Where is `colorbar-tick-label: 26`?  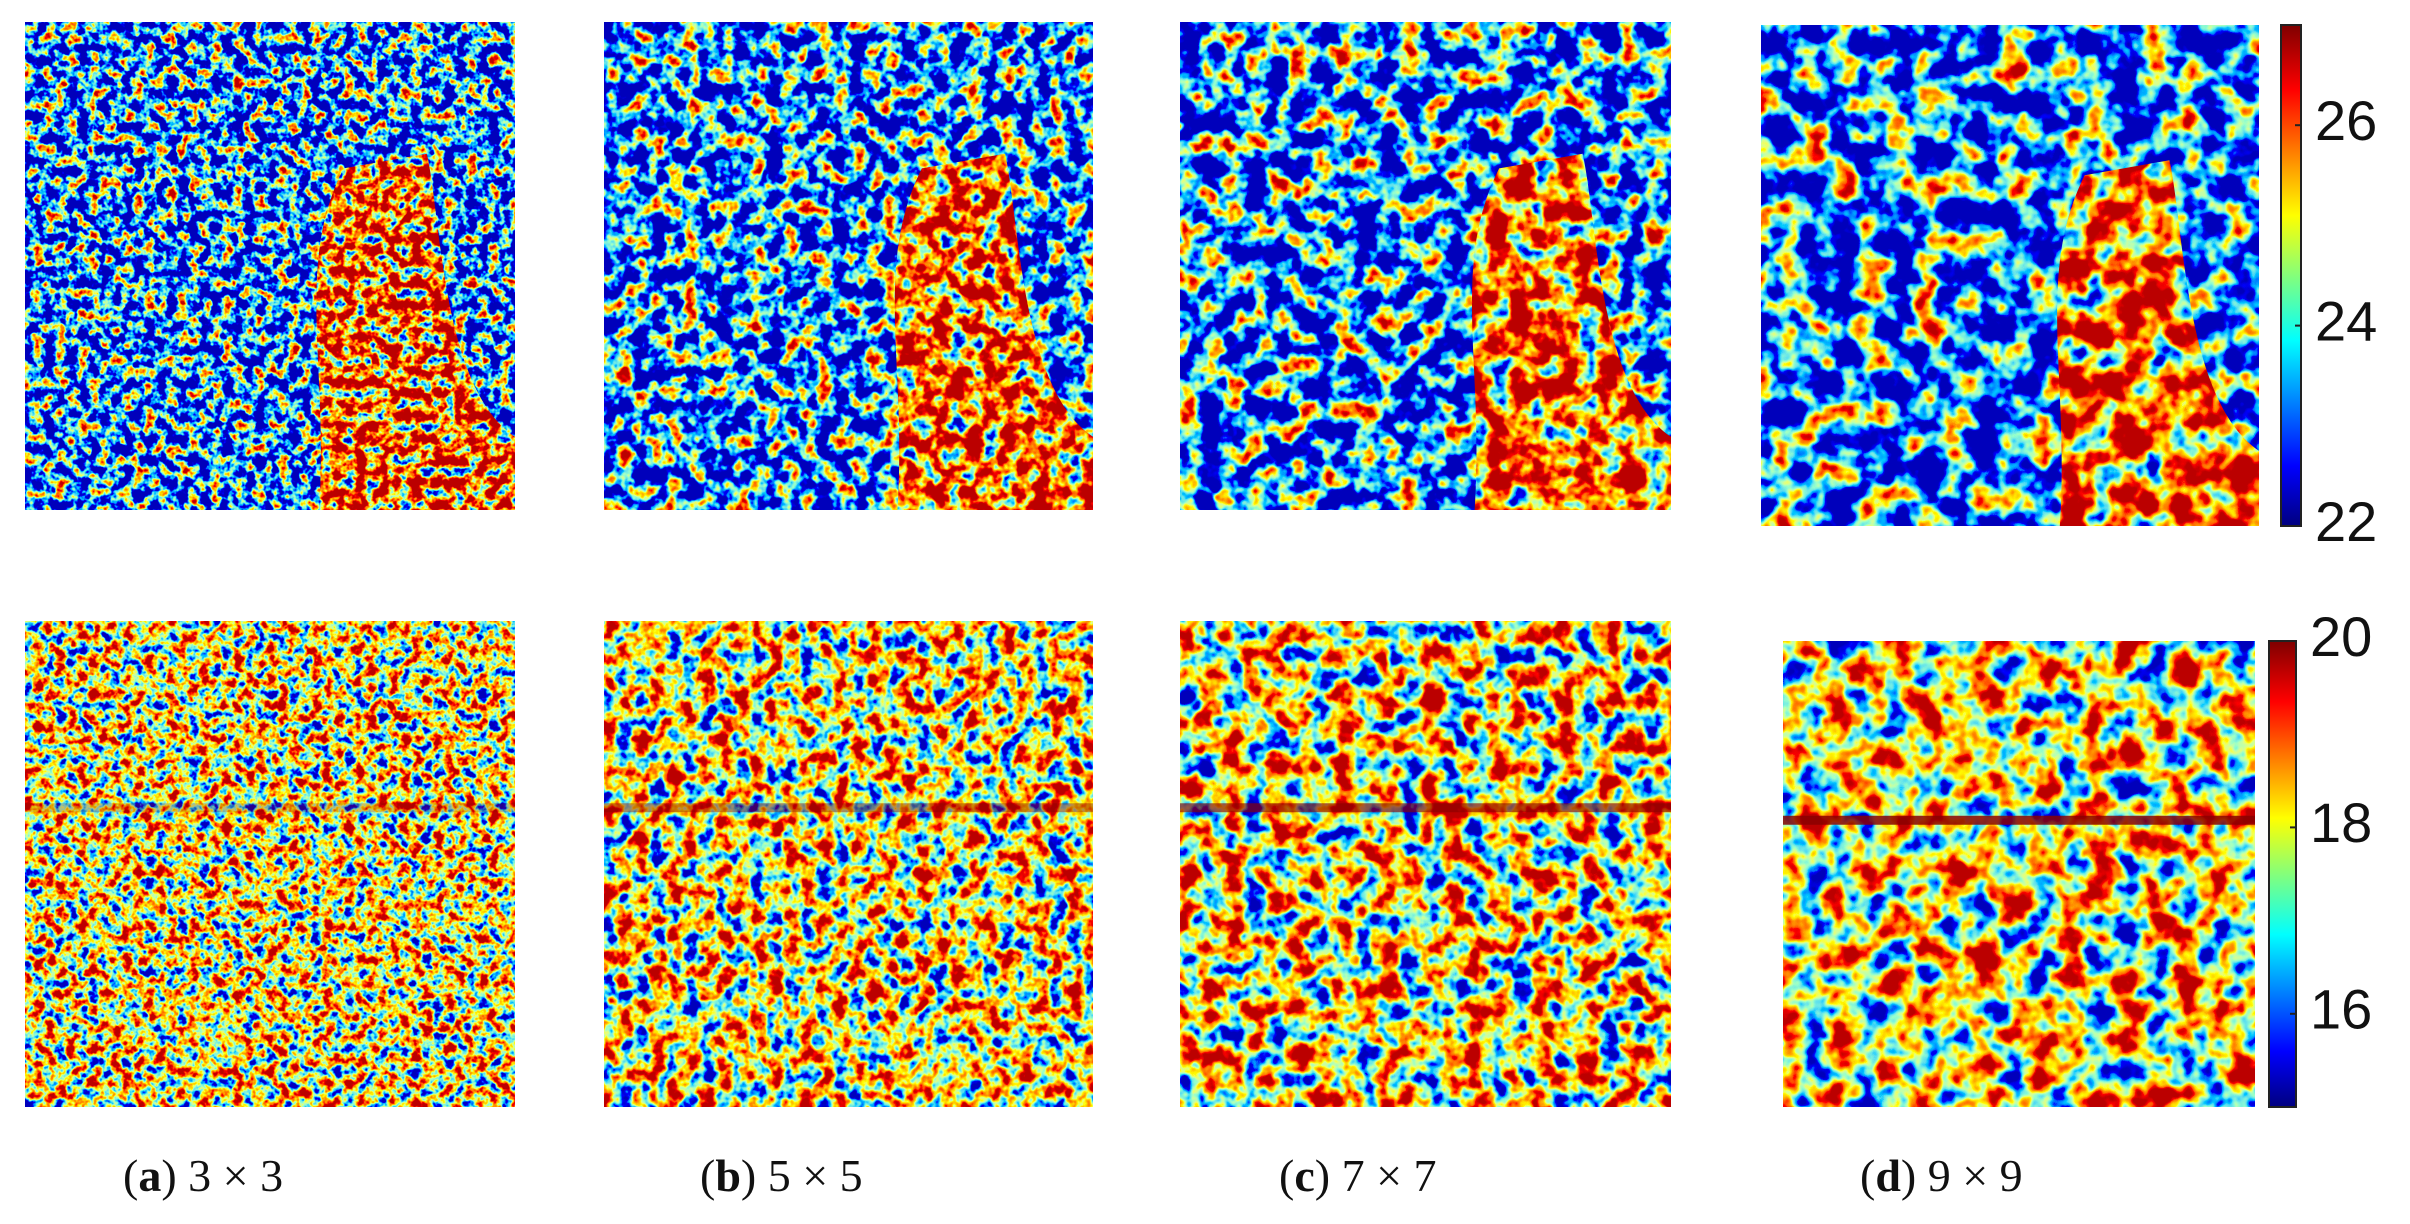 colorbar-tick-label: 26 is located at coordinates (2346, 120).